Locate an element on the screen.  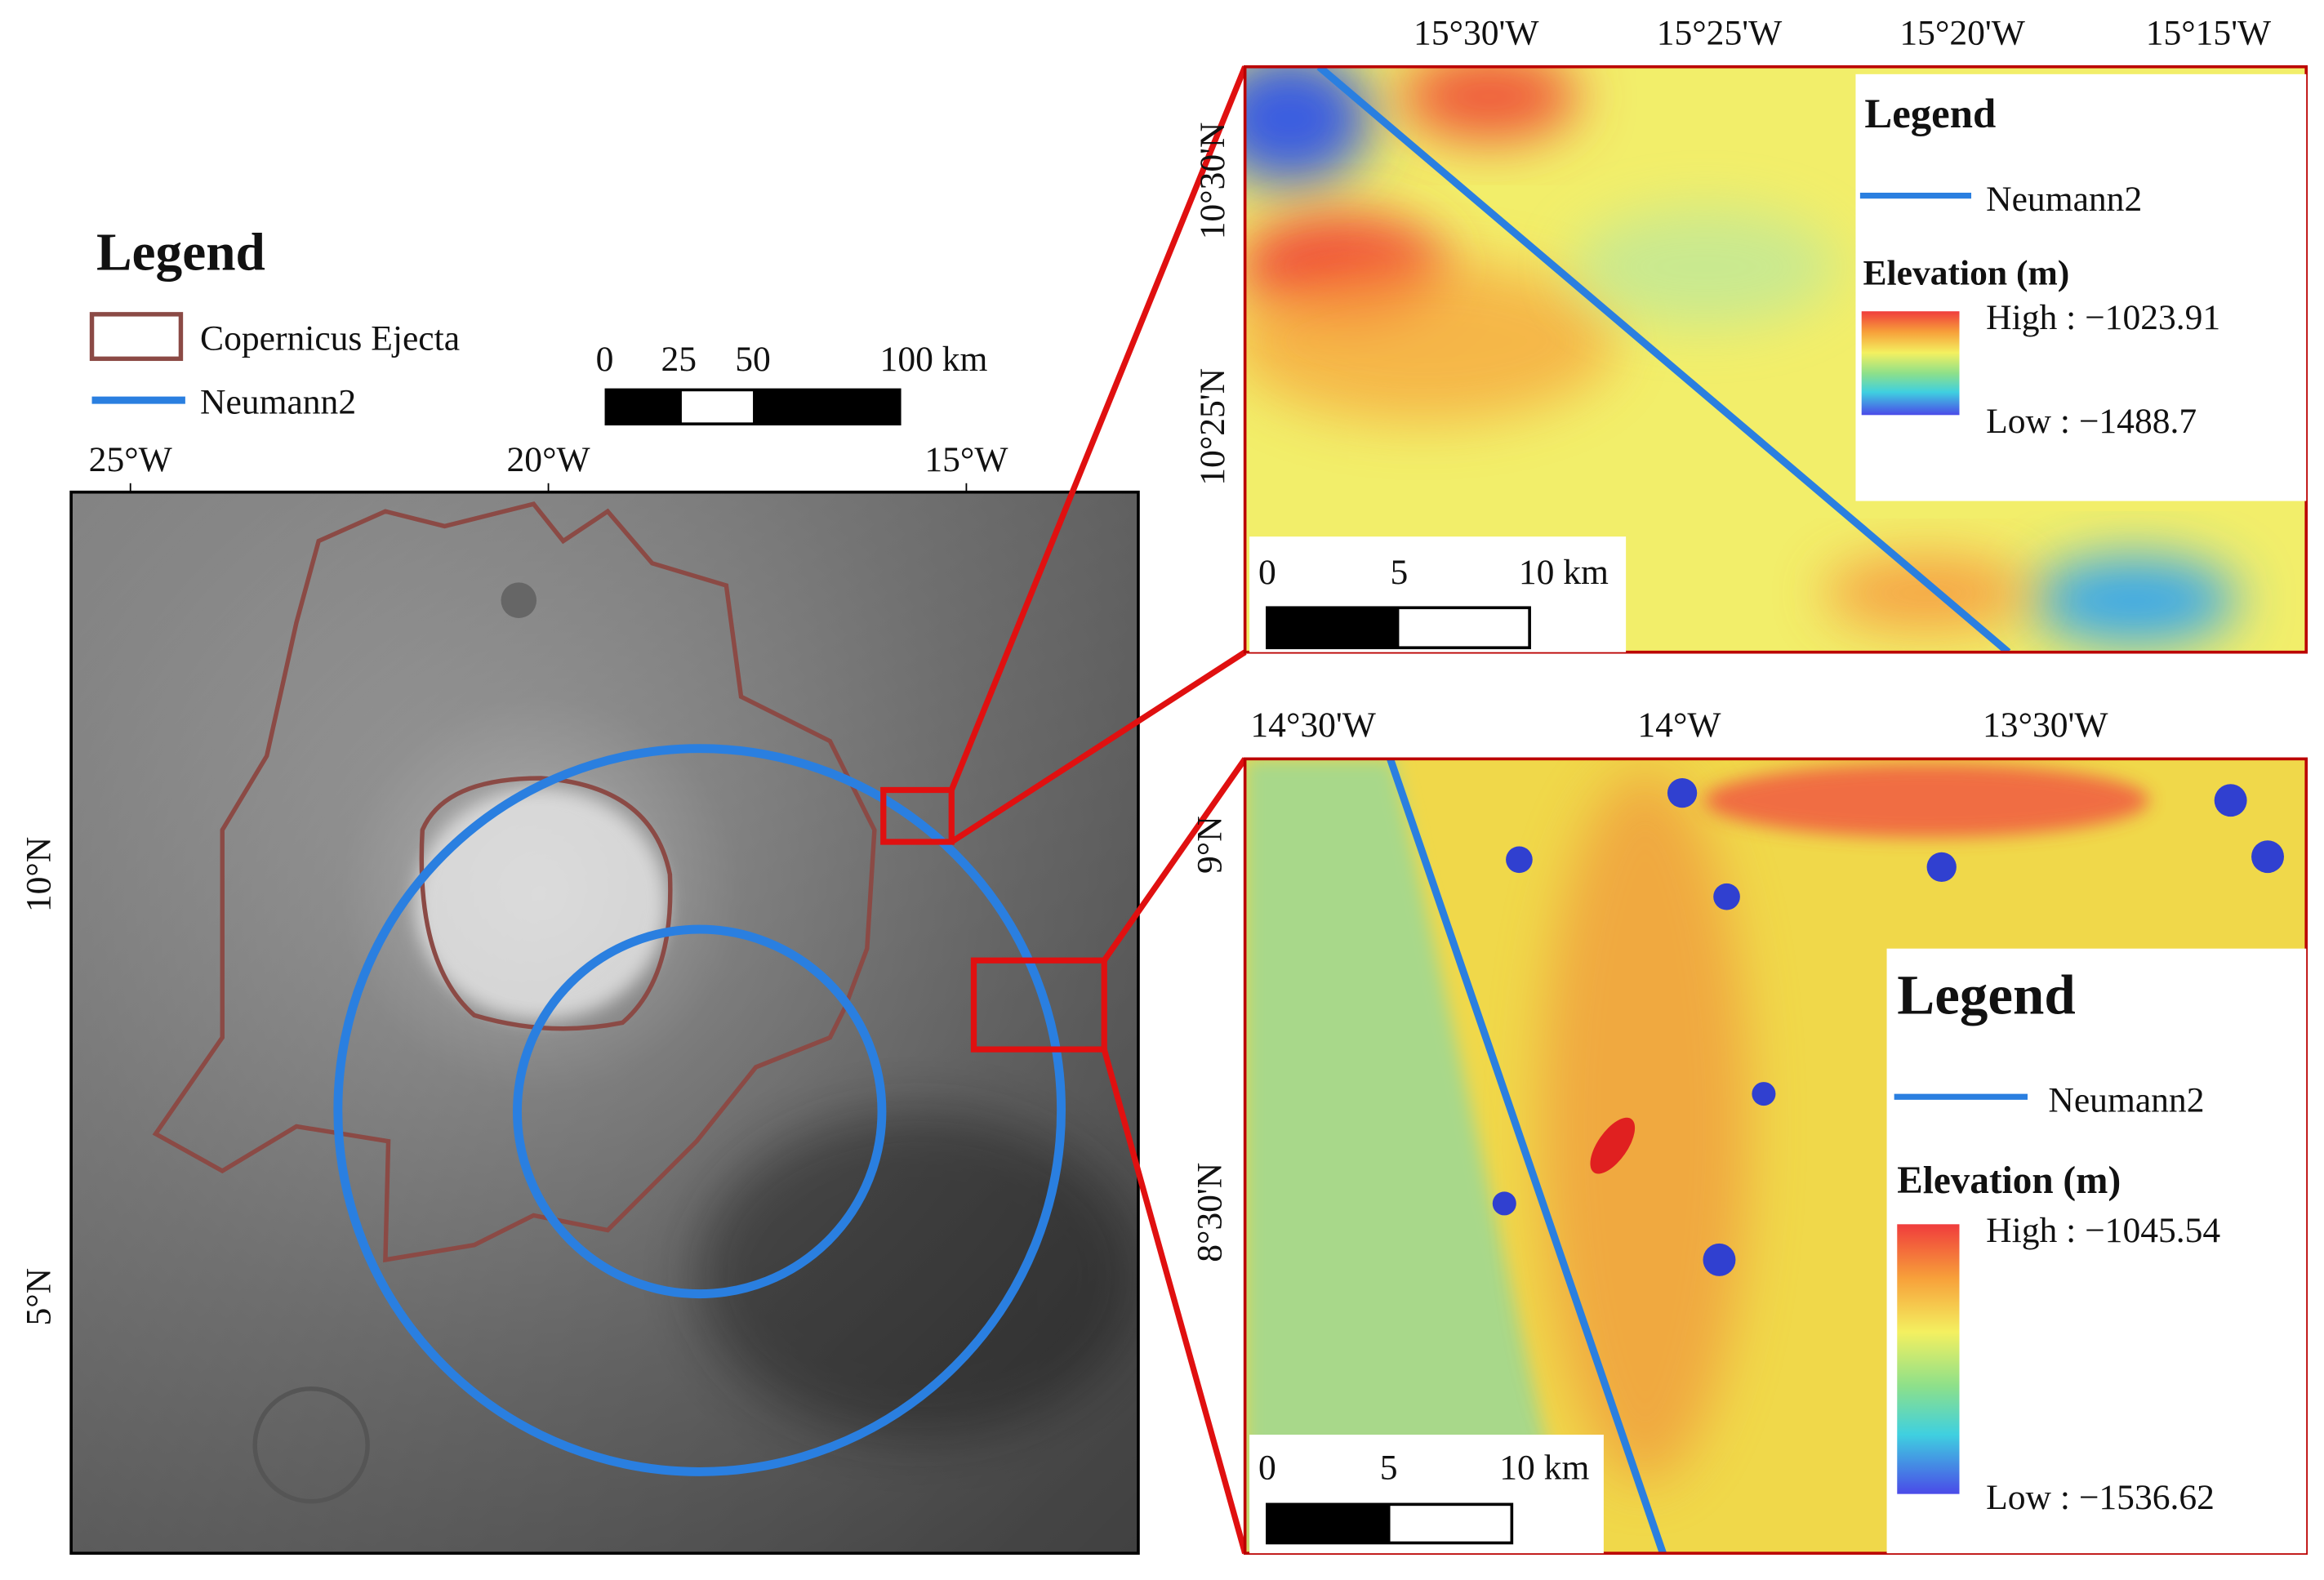
x-label: 25°W is located at coordinates (131, 459).